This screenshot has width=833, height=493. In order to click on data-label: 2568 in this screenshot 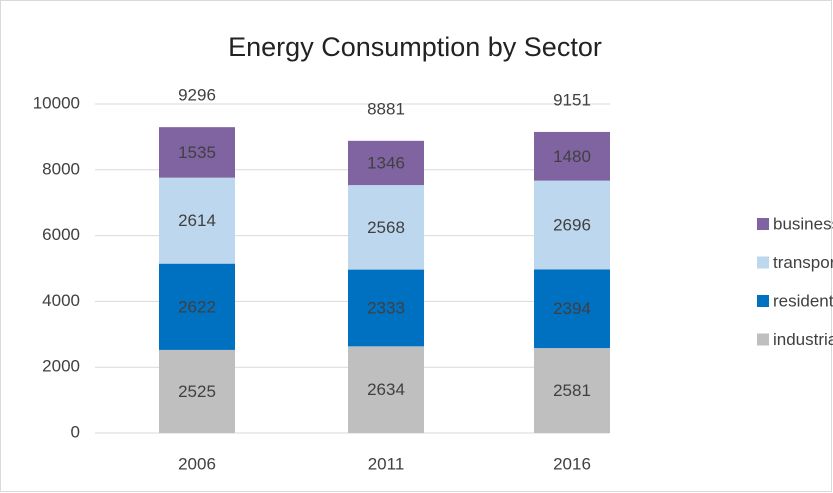, I will do `click(386, 227)`.